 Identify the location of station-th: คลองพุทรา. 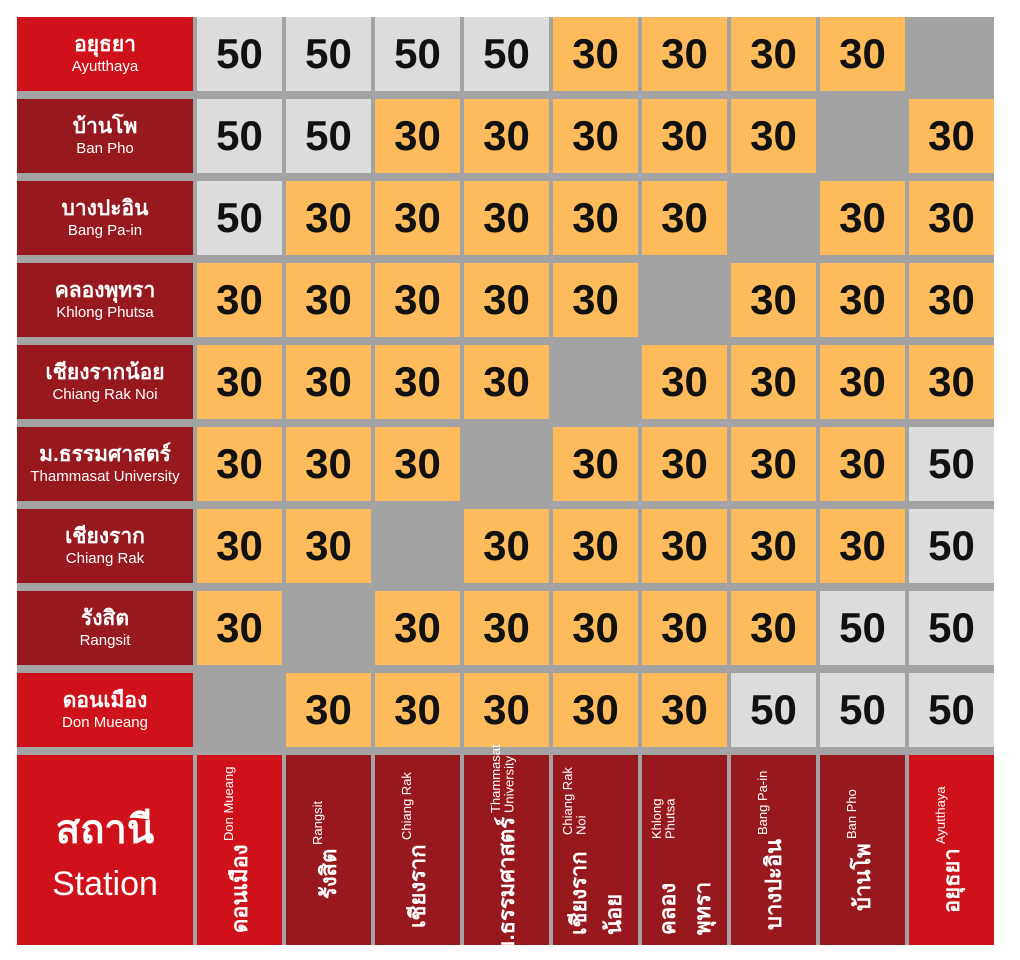
(105, 290).